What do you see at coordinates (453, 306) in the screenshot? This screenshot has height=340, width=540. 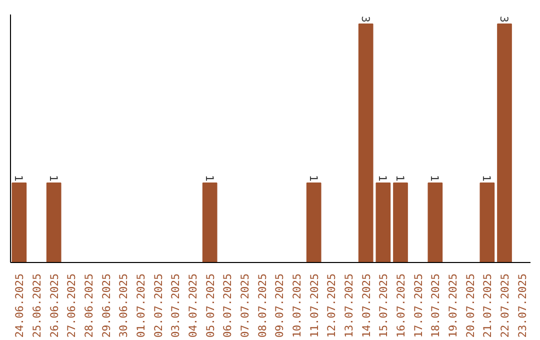 I see `x-tick-label: 19.07.2025` at bounding box center [453, 306].